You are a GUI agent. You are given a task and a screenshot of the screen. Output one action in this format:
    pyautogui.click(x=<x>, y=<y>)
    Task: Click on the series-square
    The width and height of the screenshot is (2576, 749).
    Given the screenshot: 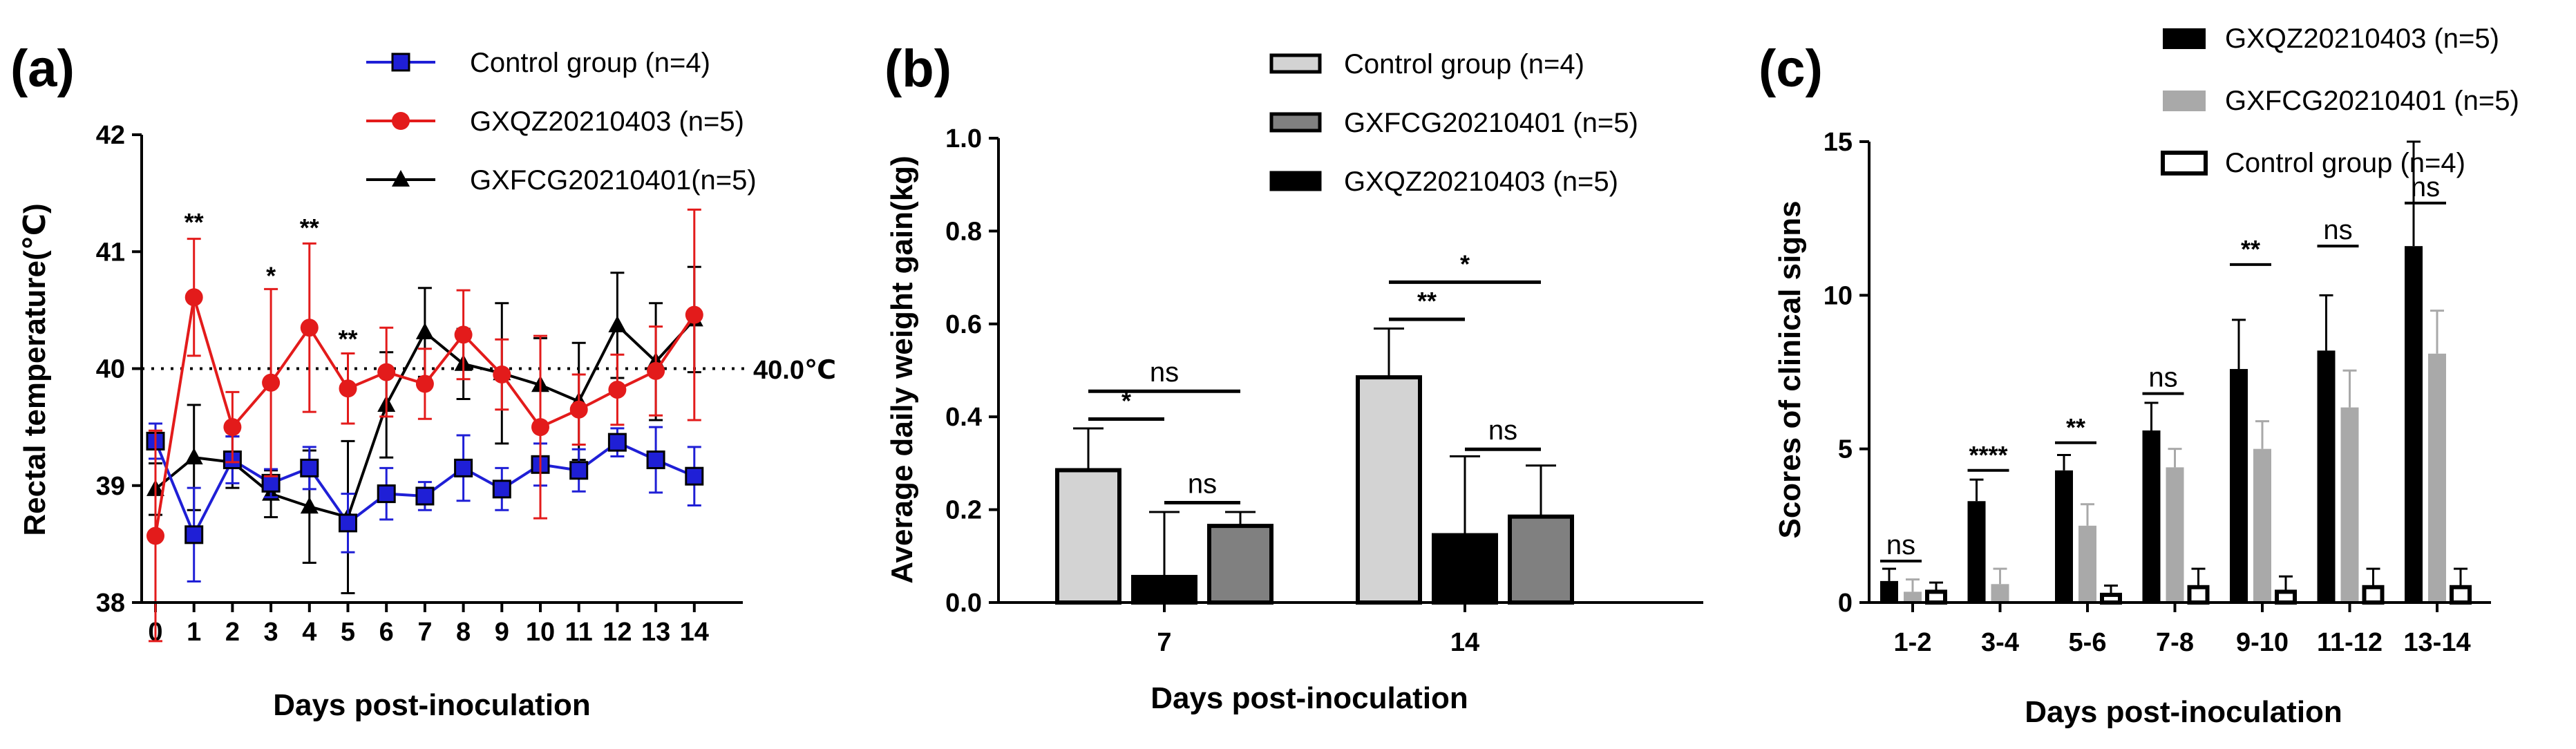 What is the action you would take?
    pyautogui.click(x=425, y=503)
    